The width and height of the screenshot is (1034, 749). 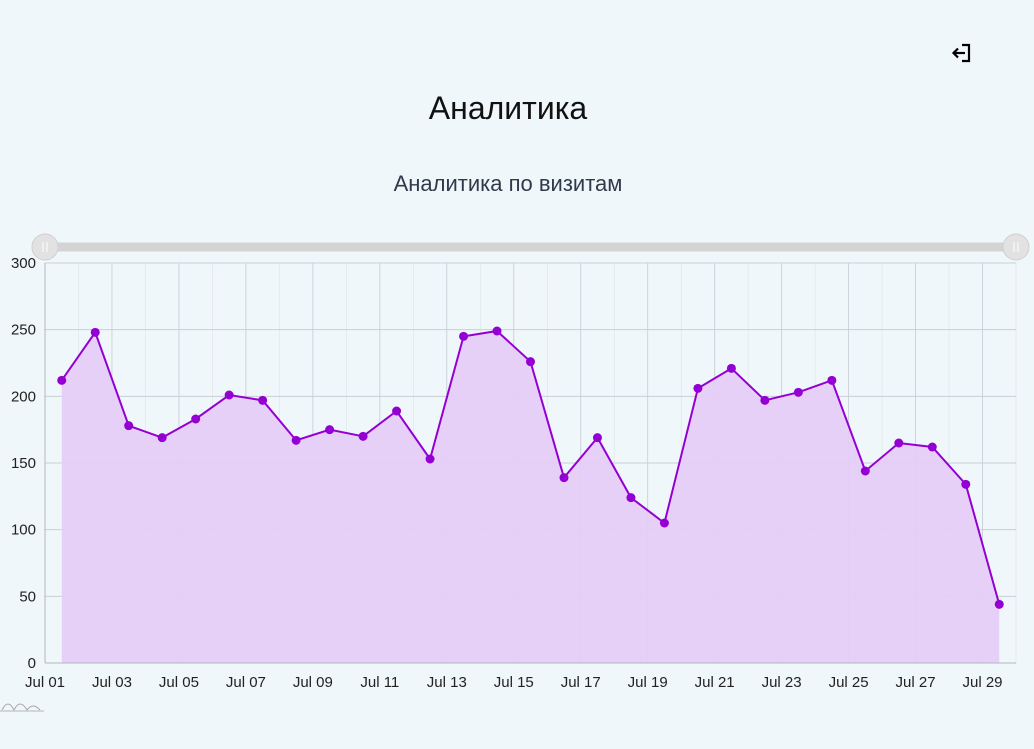 I want to click on chart-title: Аналитика по визитам, so click(x=508, y=183).